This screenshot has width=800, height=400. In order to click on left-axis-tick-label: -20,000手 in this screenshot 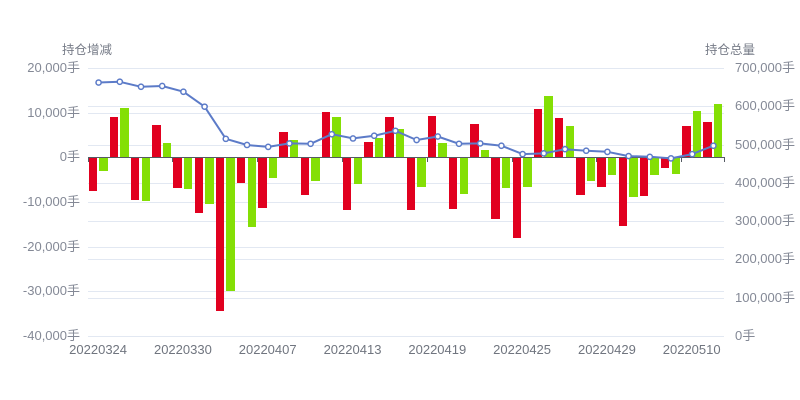, I will do `click(51, 246)`.